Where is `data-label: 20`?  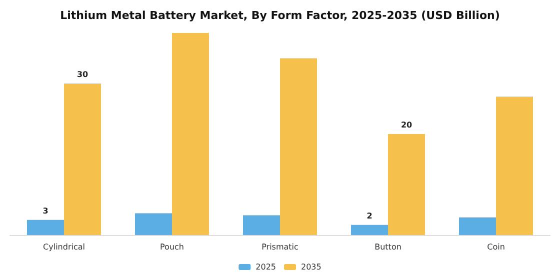 data-label: 20 is located at coordinates (406, 125).